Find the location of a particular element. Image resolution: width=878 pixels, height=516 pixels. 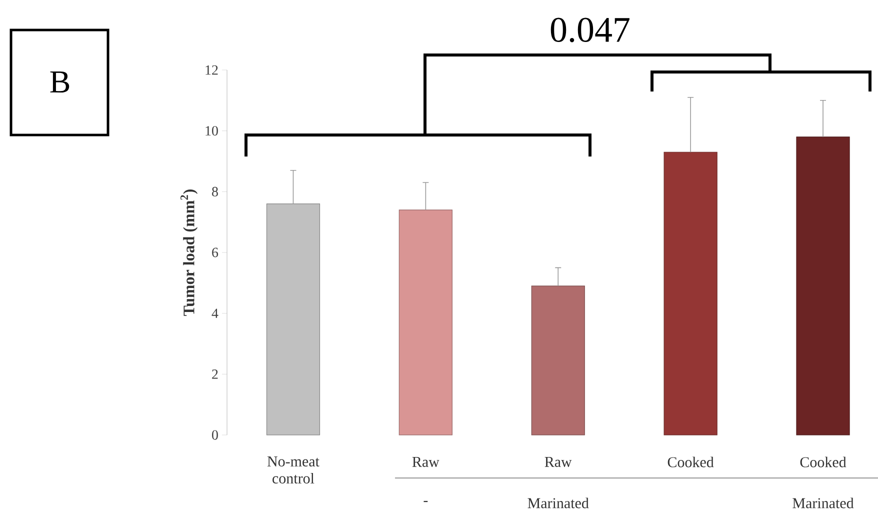

text: B is located at coordinates (60, 82).